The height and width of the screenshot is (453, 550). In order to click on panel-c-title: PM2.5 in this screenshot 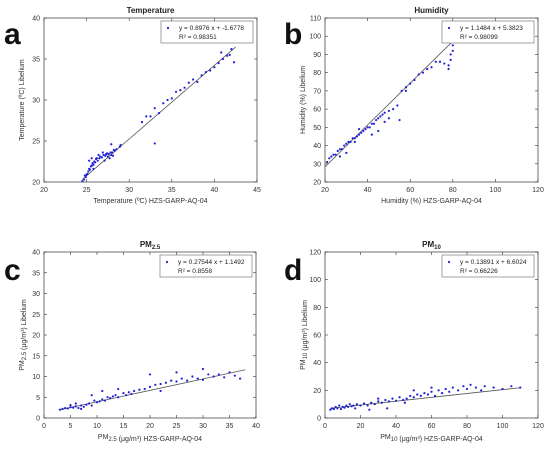, I will do `click(150, 245)`.